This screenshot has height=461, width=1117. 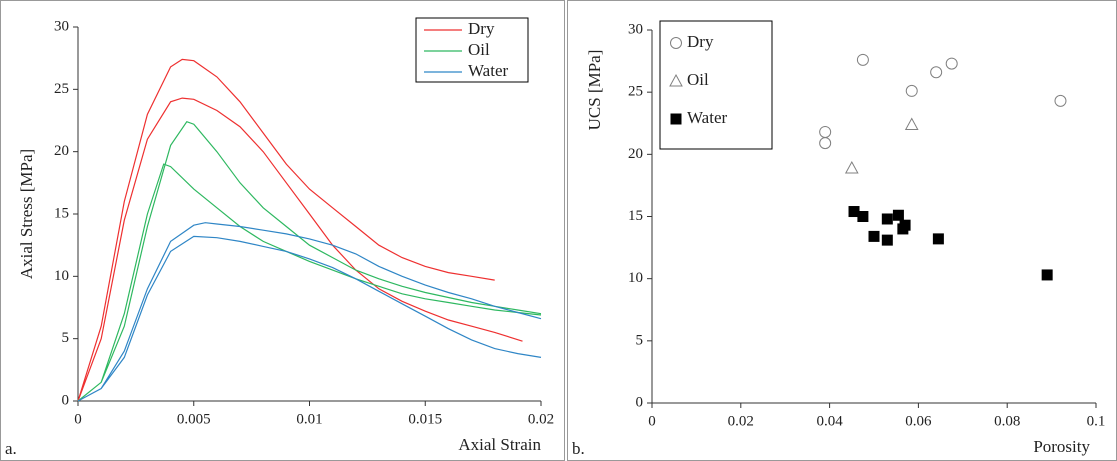 I want to click on x-tick-label: 0.005, so click(x=194, y=419).